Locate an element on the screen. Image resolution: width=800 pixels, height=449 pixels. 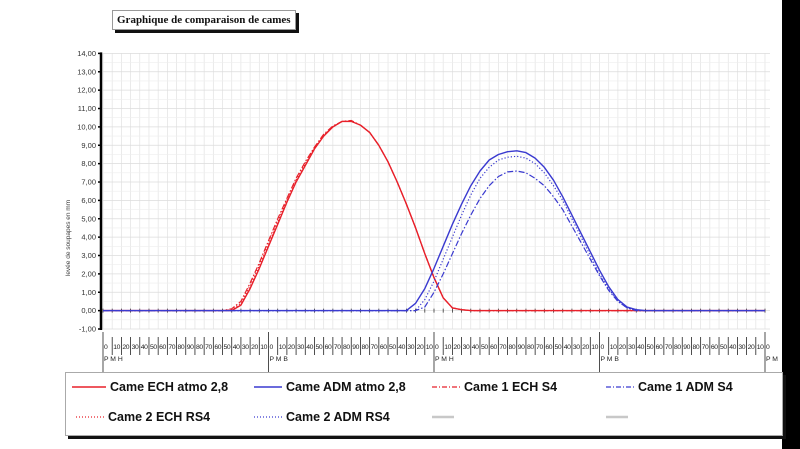
legend-item-came-1-adm-s4: Came 1 ADM S4 is located at coordinates (669, 387).